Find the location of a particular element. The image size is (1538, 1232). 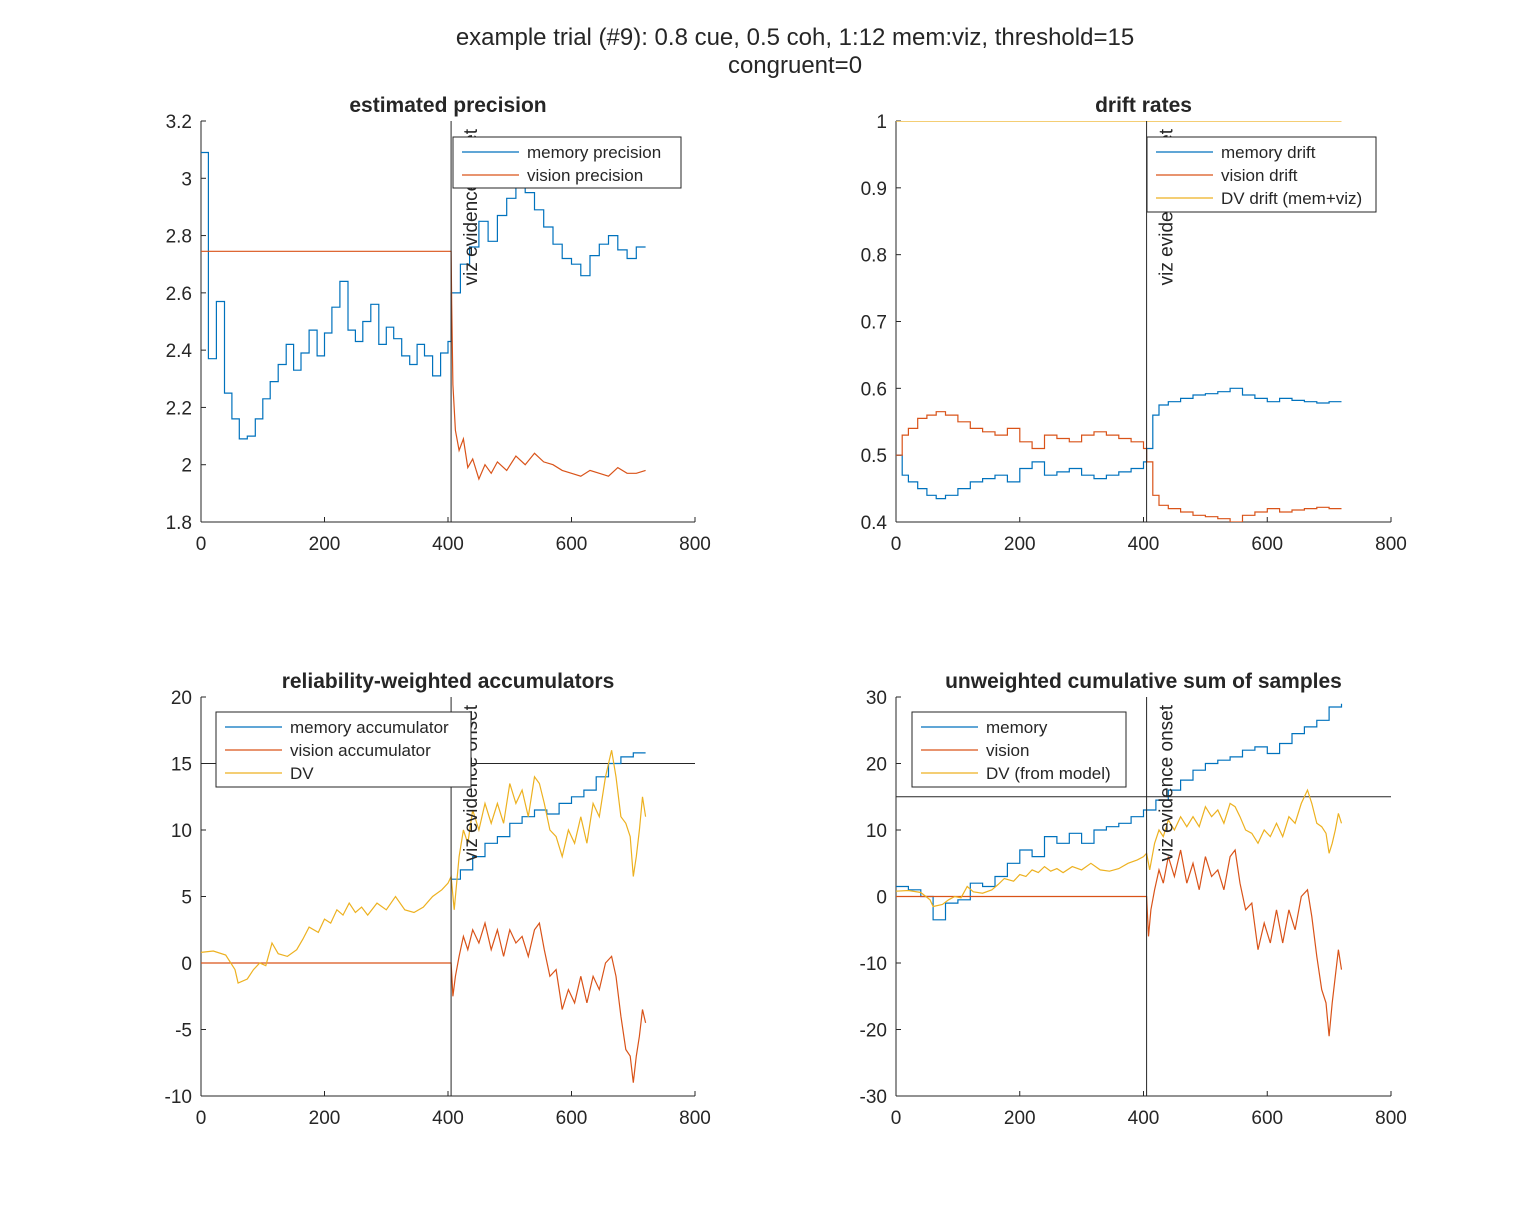

y-tick-label: 2.8 is located at coordinates (179, 237).